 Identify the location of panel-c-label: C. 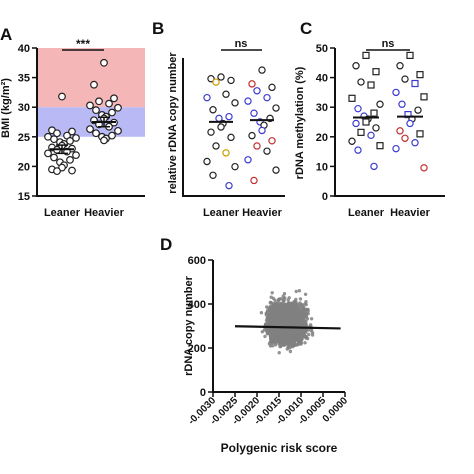
(306, 28).